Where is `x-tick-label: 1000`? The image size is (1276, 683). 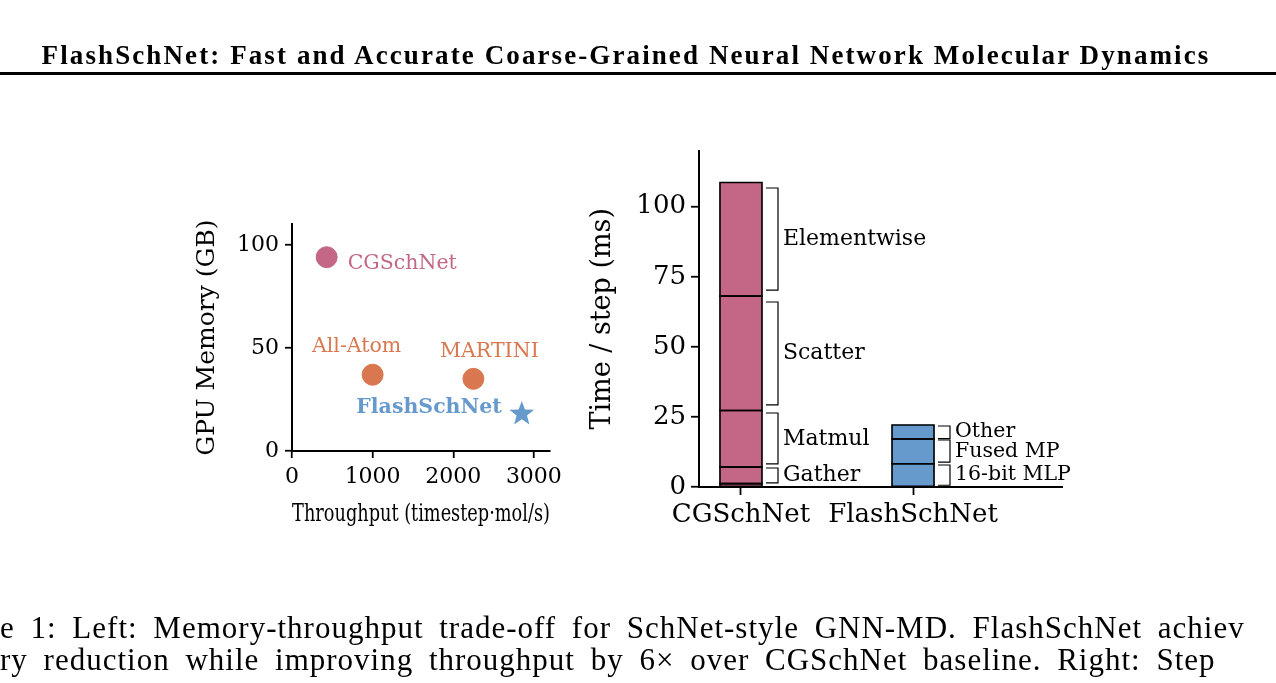
x-tick-label: 1000 is located at coordinates (372, 475).